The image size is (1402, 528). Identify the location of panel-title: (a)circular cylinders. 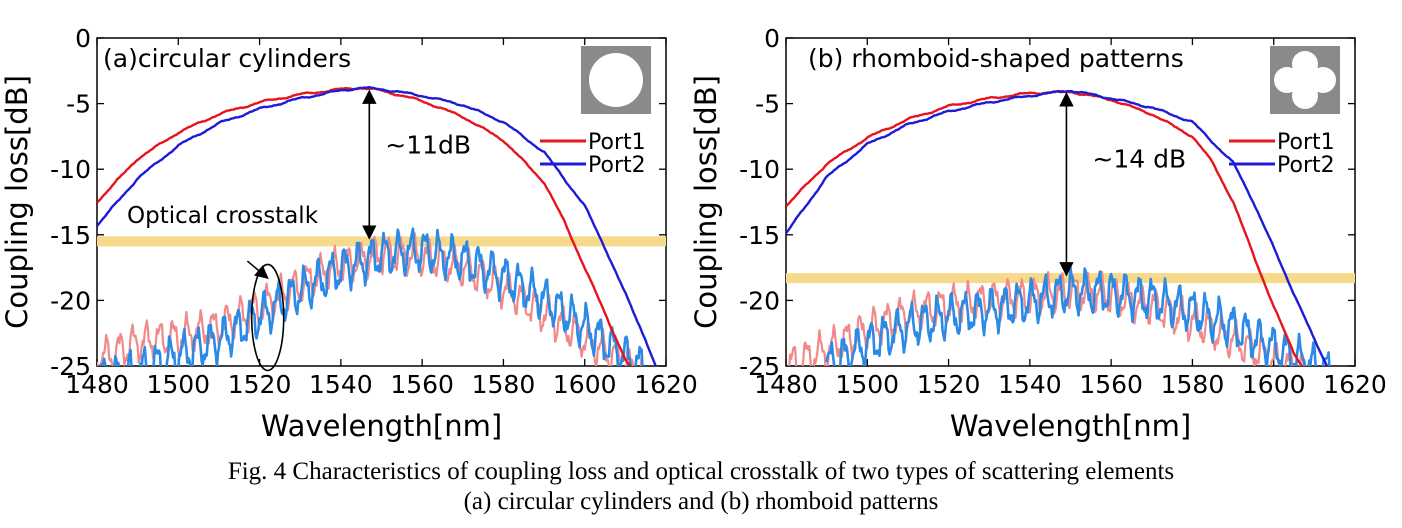
(227, 58).